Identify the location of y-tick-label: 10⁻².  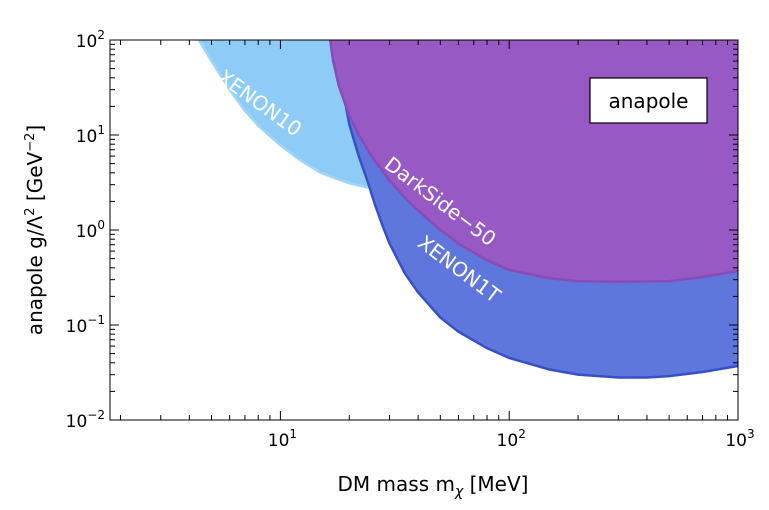
(85, 420).